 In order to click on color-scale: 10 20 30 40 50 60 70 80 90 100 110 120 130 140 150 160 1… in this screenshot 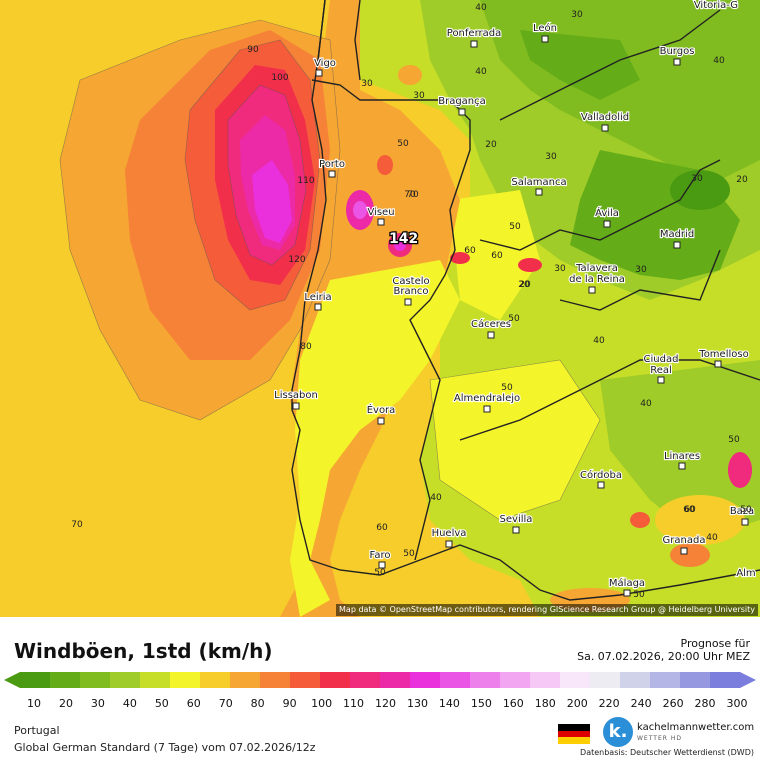, I will do `click(380, 691)`.